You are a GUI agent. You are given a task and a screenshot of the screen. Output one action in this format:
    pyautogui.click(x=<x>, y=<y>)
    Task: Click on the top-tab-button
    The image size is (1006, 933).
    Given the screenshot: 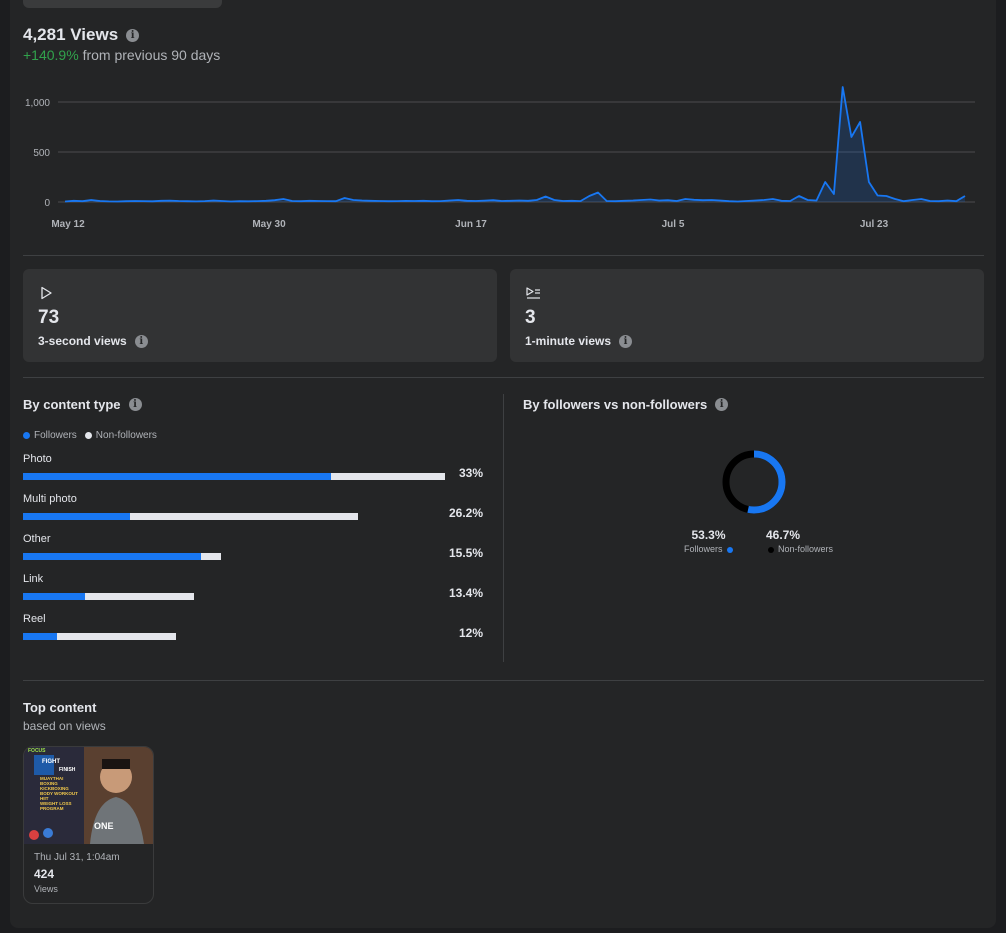 What is the action you would take?
    pyautogui.click(x=122, y=4)
    